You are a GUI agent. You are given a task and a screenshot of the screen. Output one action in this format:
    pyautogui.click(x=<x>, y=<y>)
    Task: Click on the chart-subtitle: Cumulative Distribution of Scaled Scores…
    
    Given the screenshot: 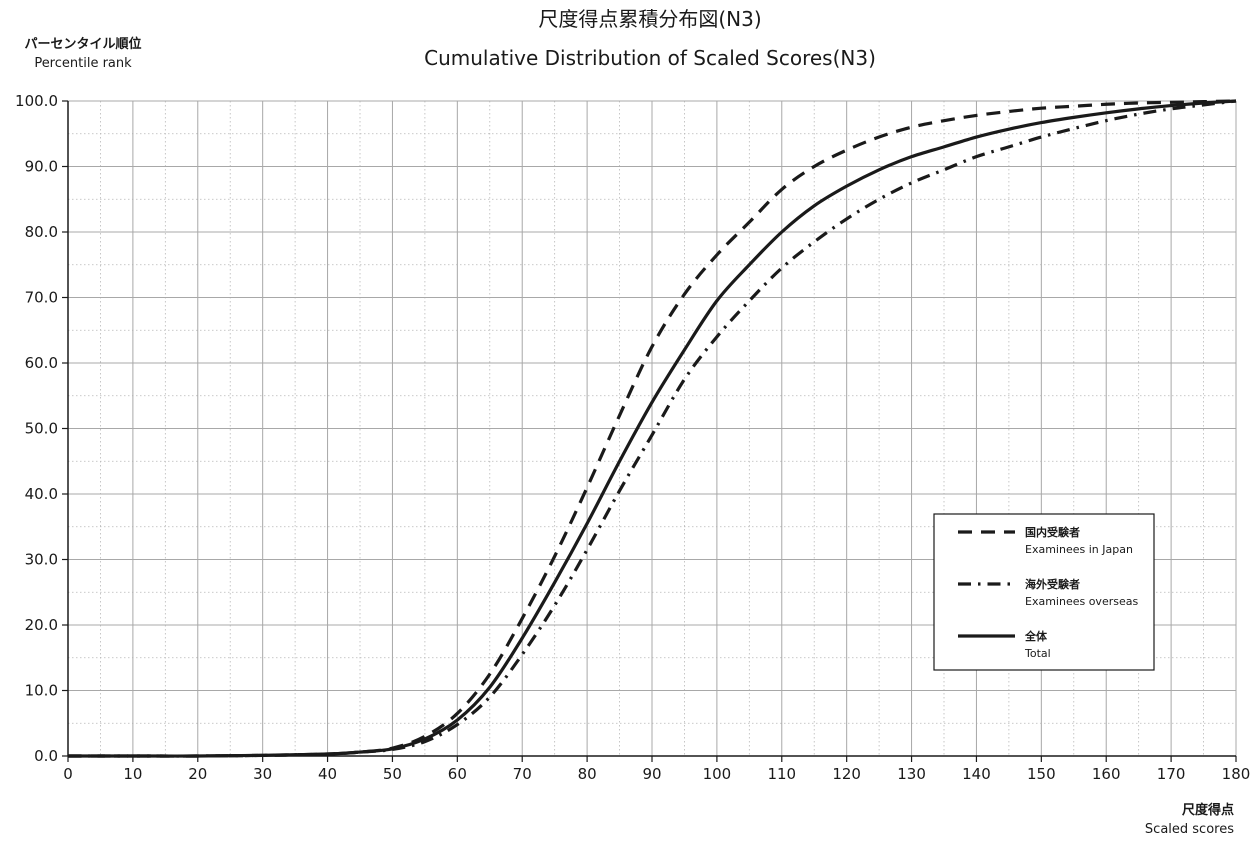 What is the action you would take?
    pyautogui.click(x=650, y=58)
    